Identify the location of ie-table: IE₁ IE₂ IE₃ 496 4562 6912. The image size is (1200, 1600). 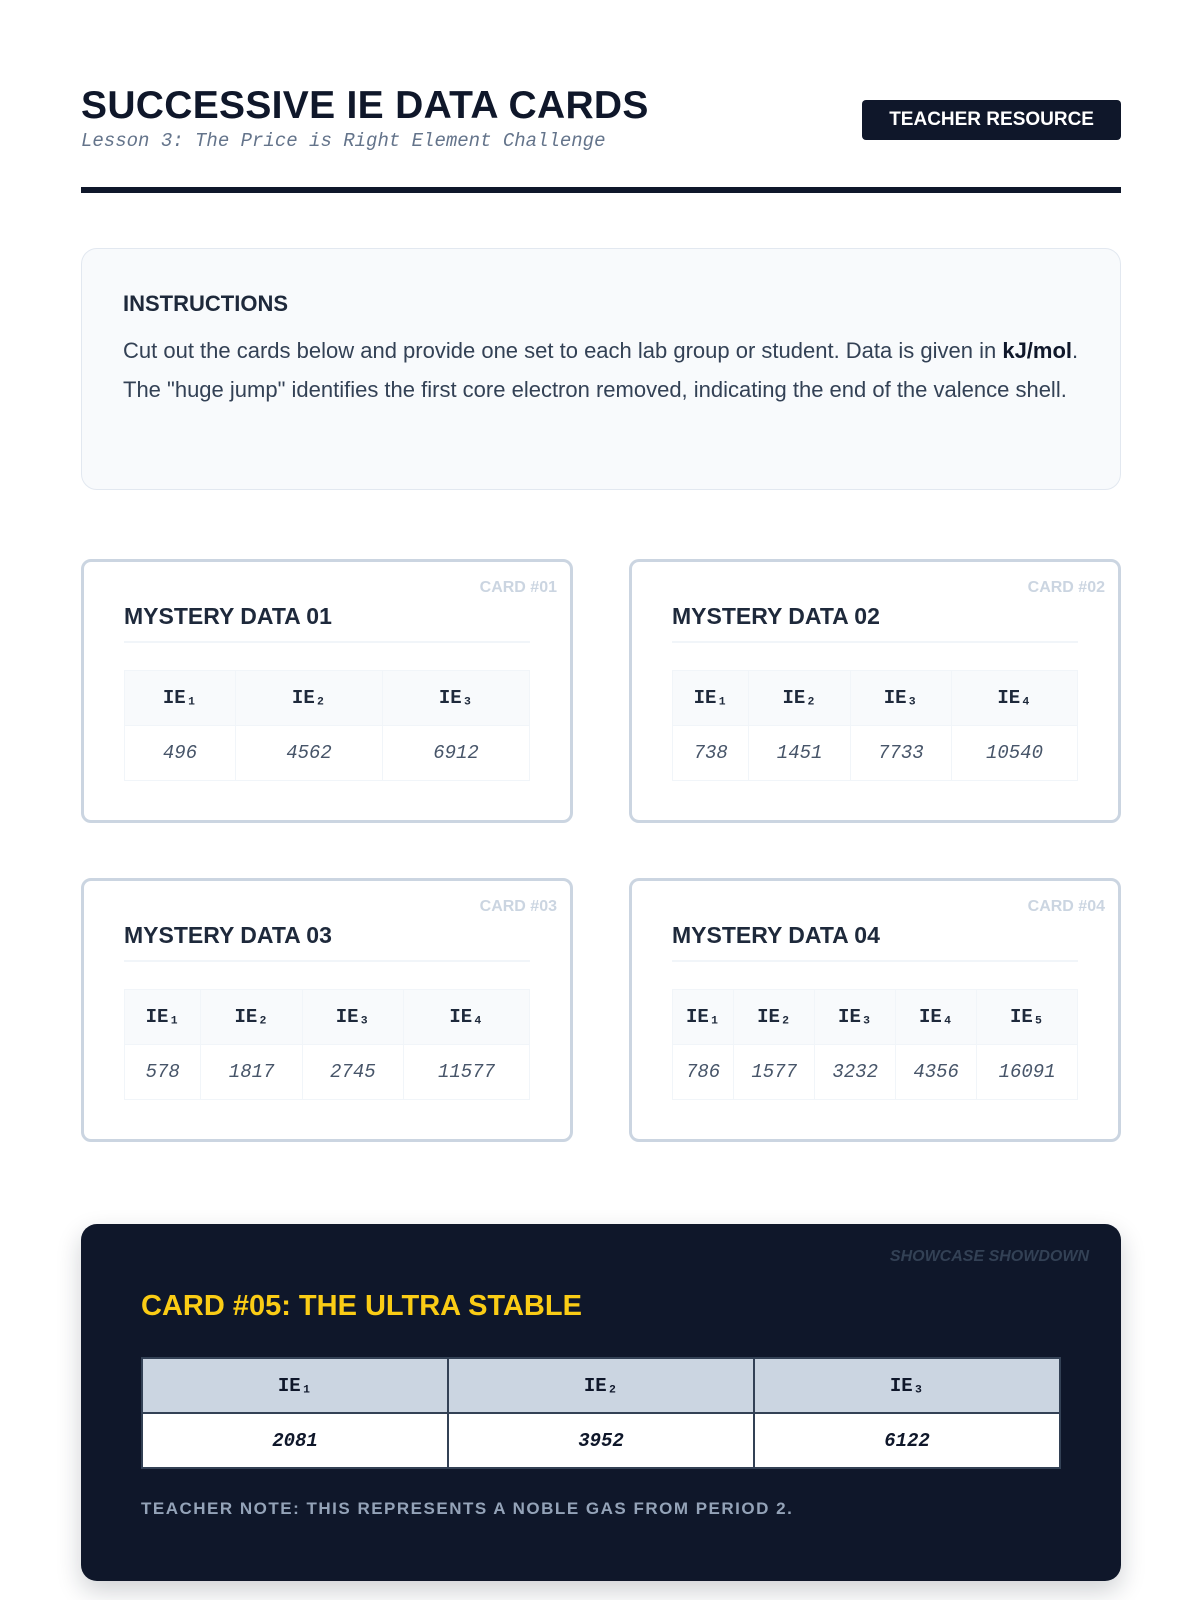
(326, 725).